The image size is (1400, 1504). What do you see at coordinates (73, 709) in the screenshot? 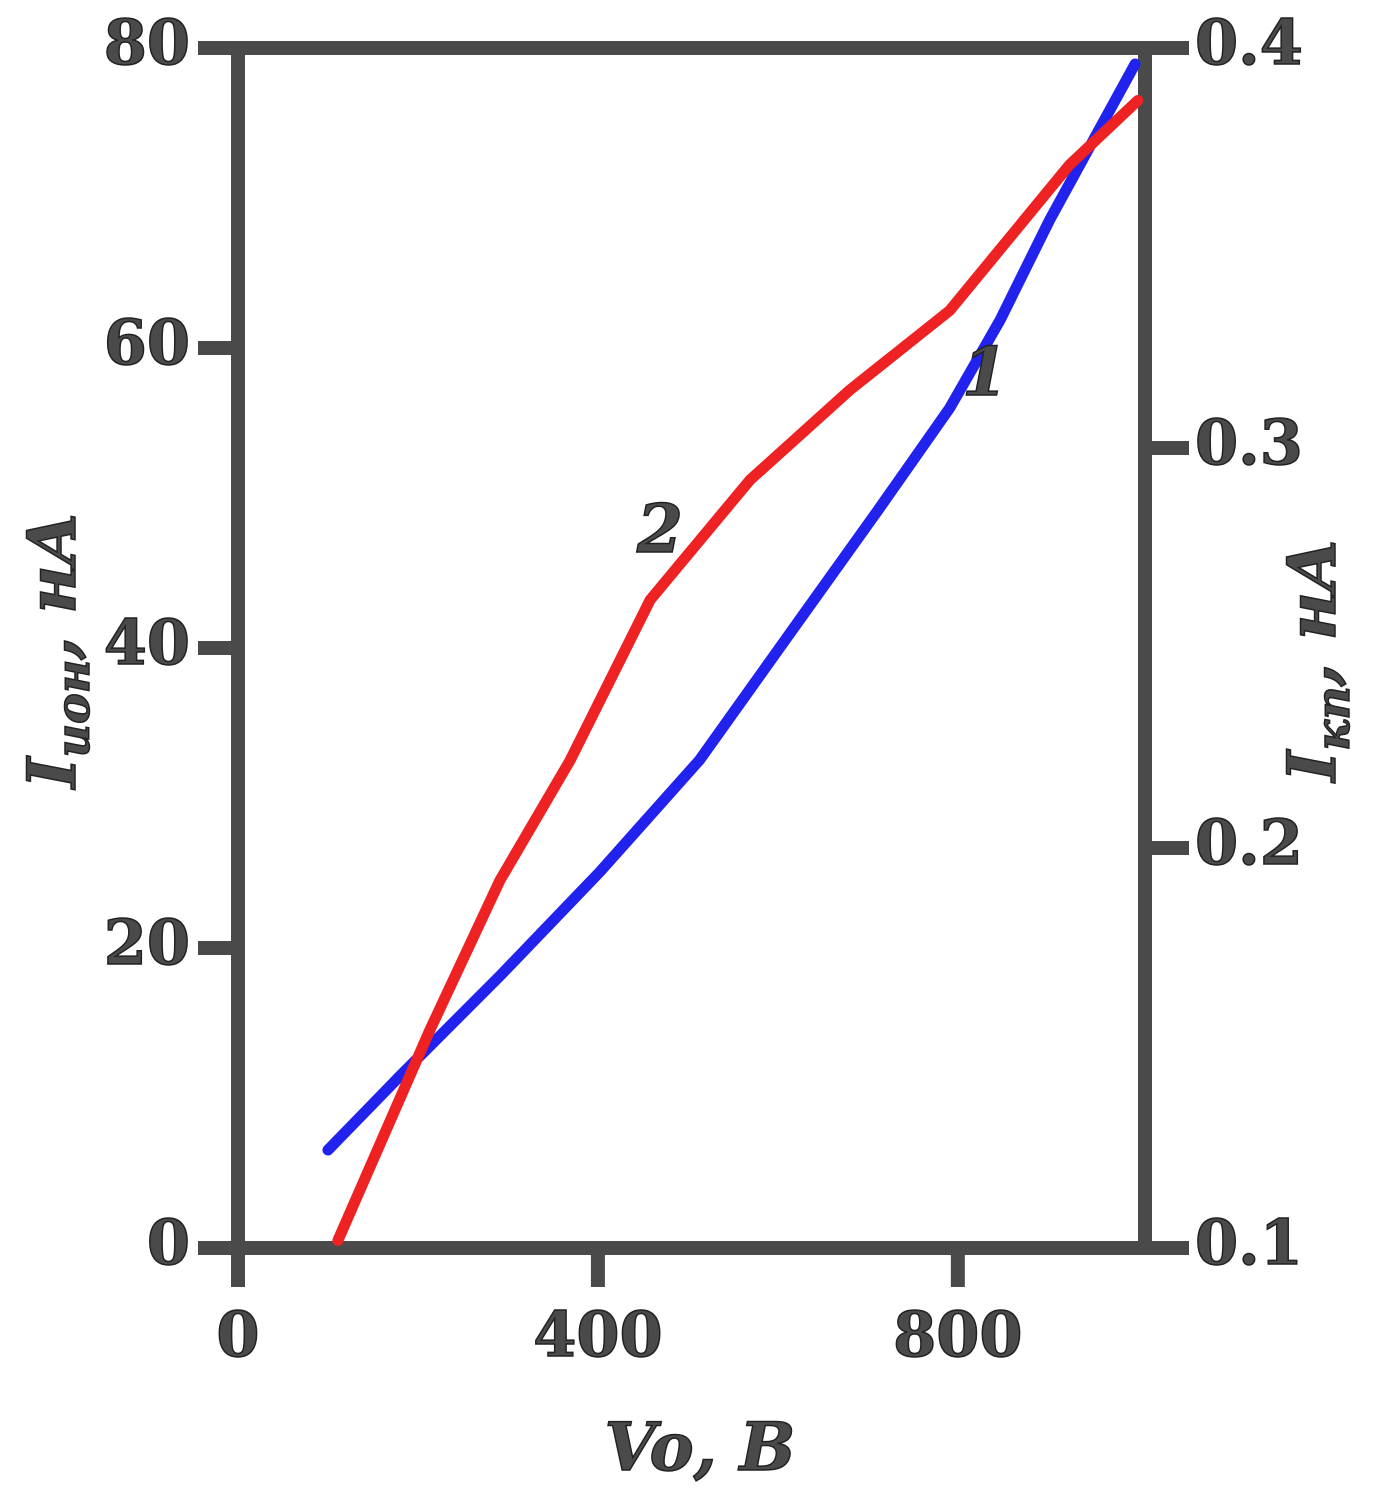
I see `y-subscript: ион` at bounding box center [73, 709].